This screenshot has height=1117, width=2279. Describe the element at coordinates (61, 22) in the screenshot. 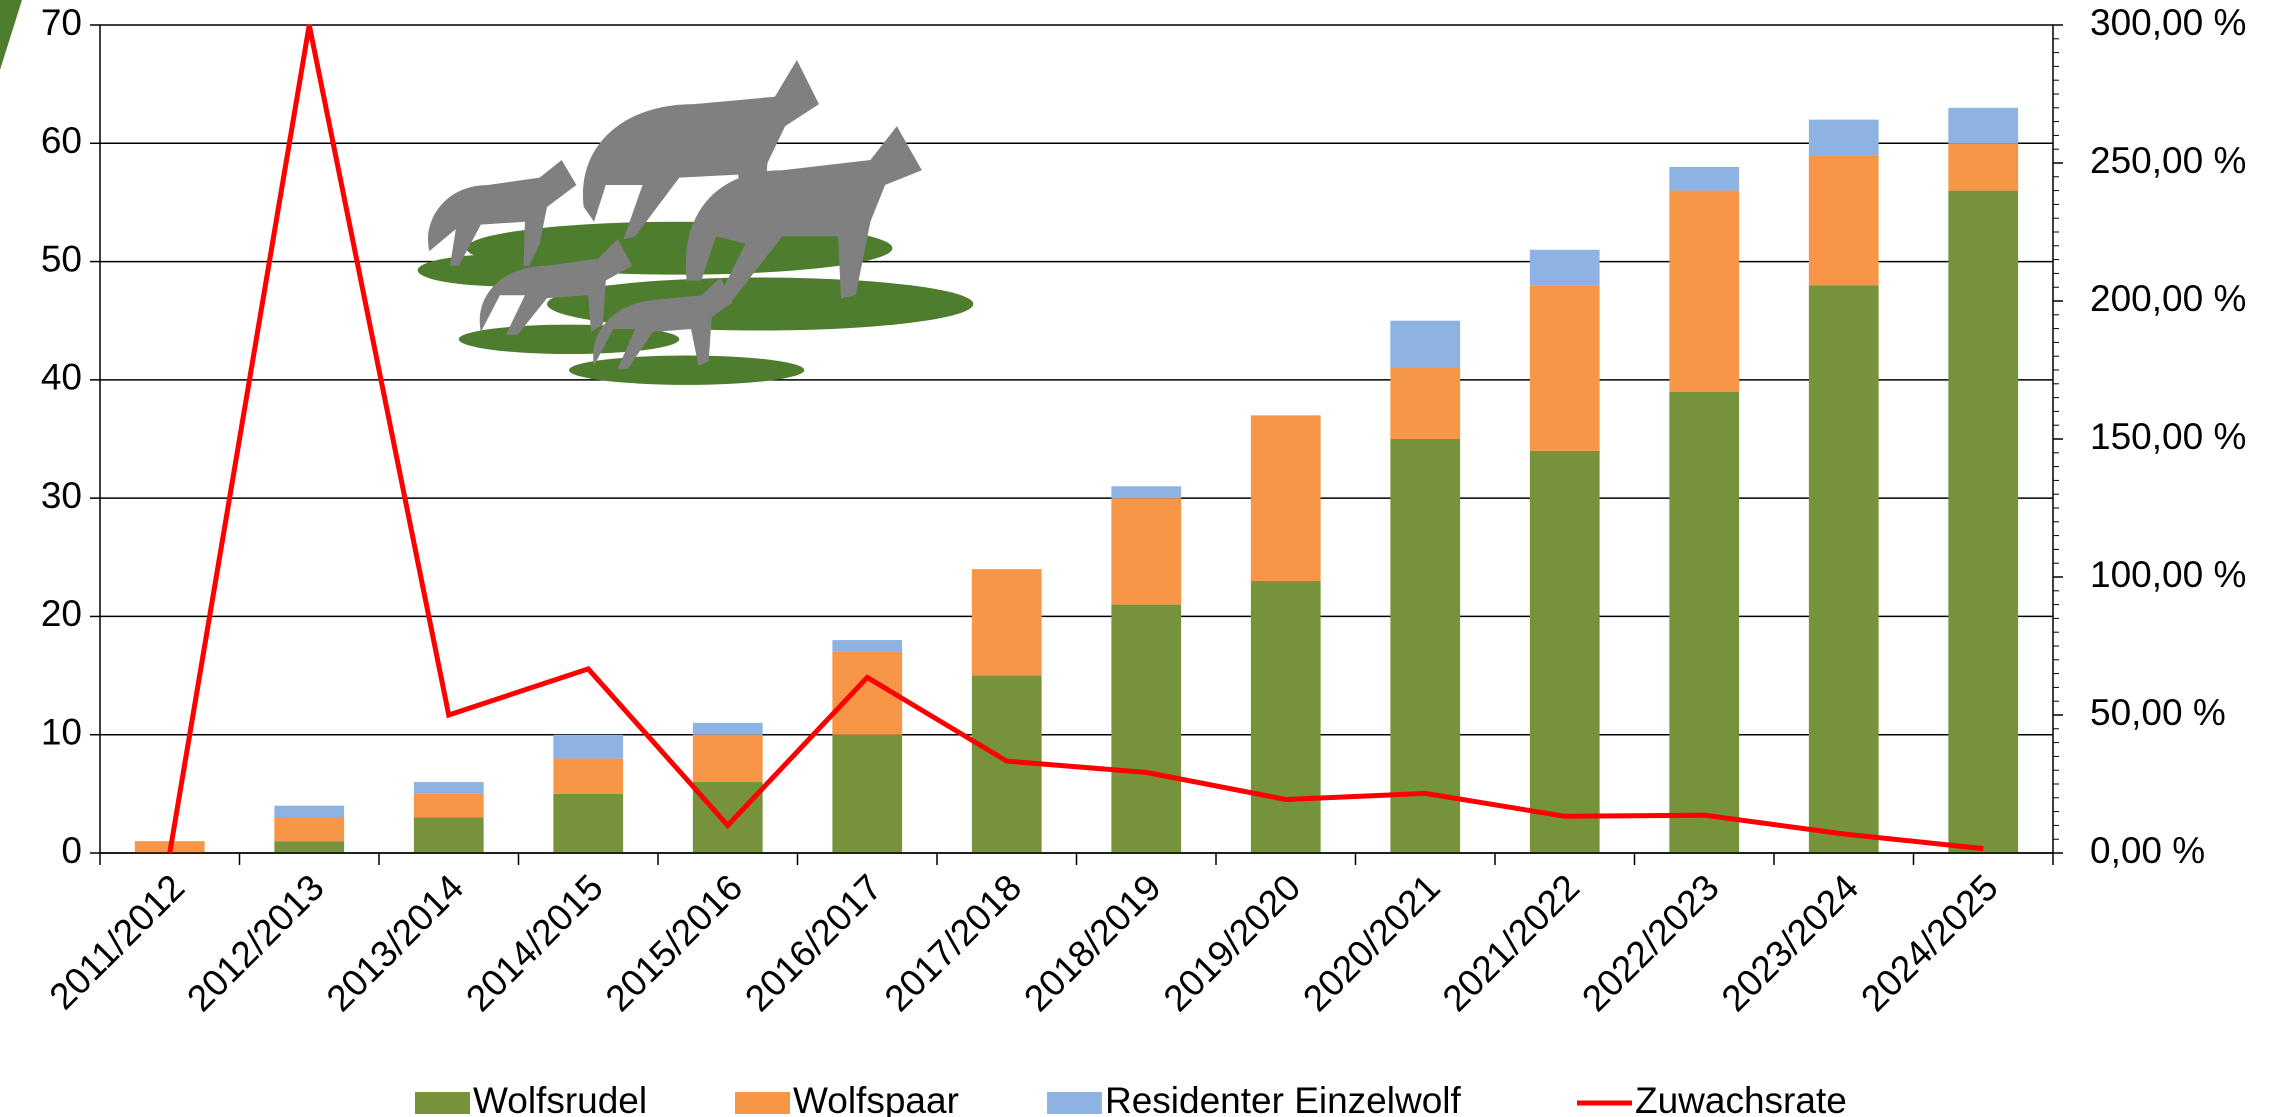

I see `y-tick-label: 70` at that location.